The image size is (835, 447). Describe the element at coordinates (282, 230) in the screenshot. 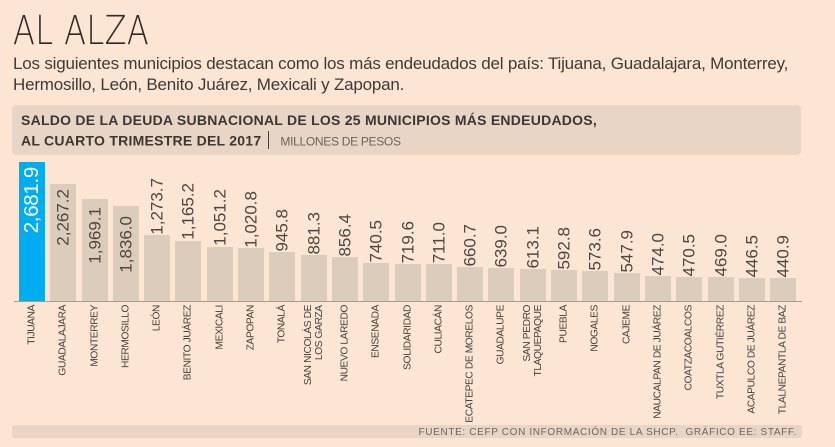

I see `value-label: 945.8` at that location.